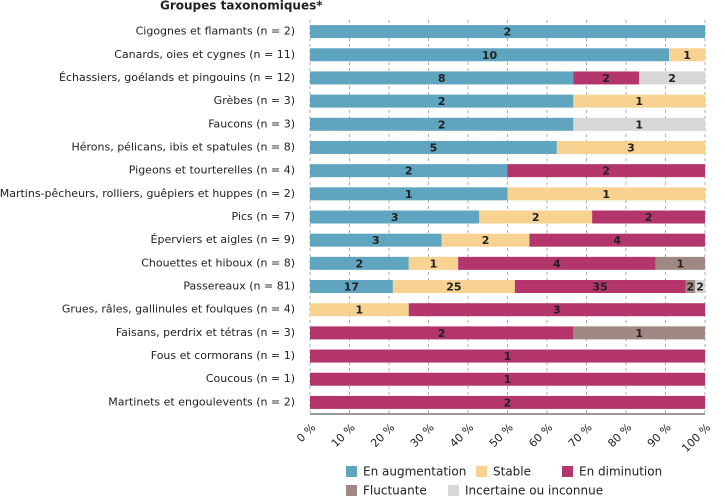 The width and height of the screenshot is (725, 500). What do you see at coordinates (580, 435) in the screenshot?
I see `x-tick-label: 70 %` at bounding box center [580, 435].